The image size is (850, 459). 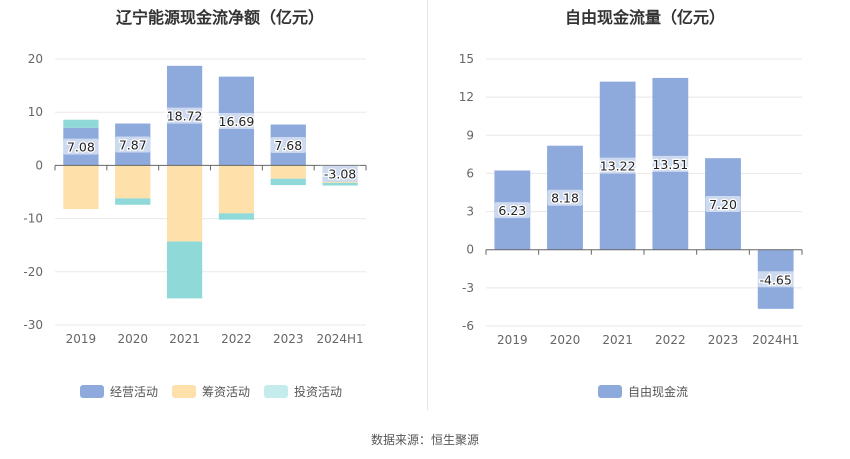 I want to click on data-label: 8.18, so click(x=565, y=198).